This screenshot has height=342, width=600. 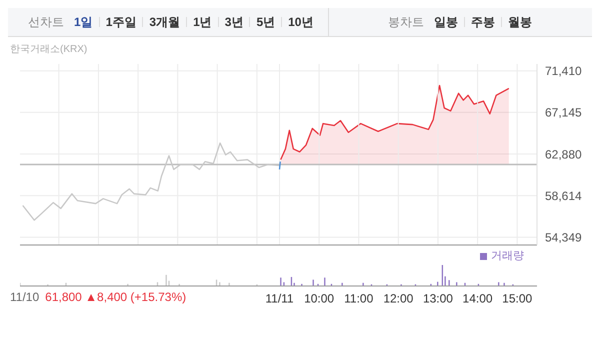 I want to click on x-tick-label: 11:00, so click(x=359, y=299).